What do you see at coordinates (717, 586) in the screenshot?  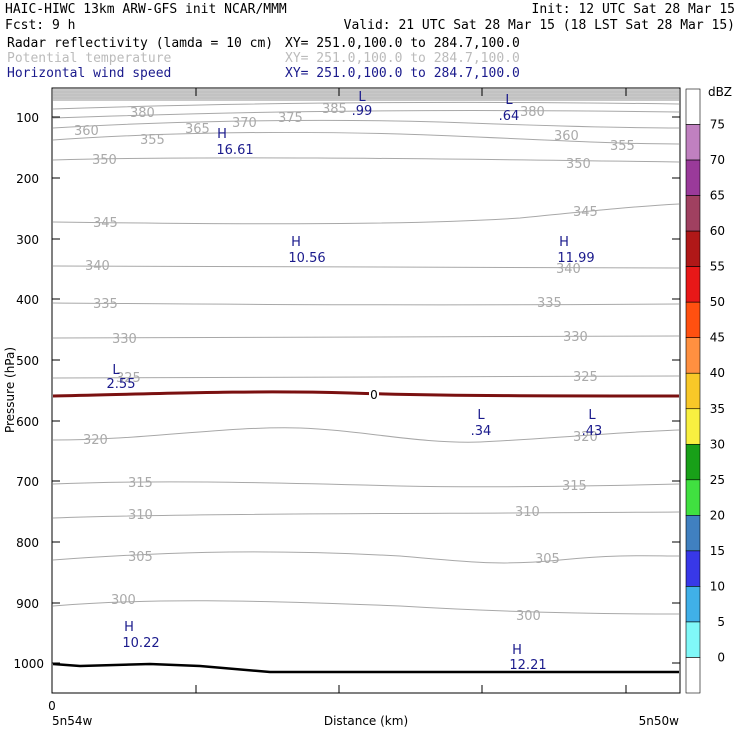 I see `colorbar-level-label: 10` at bounding box center [717, 586].